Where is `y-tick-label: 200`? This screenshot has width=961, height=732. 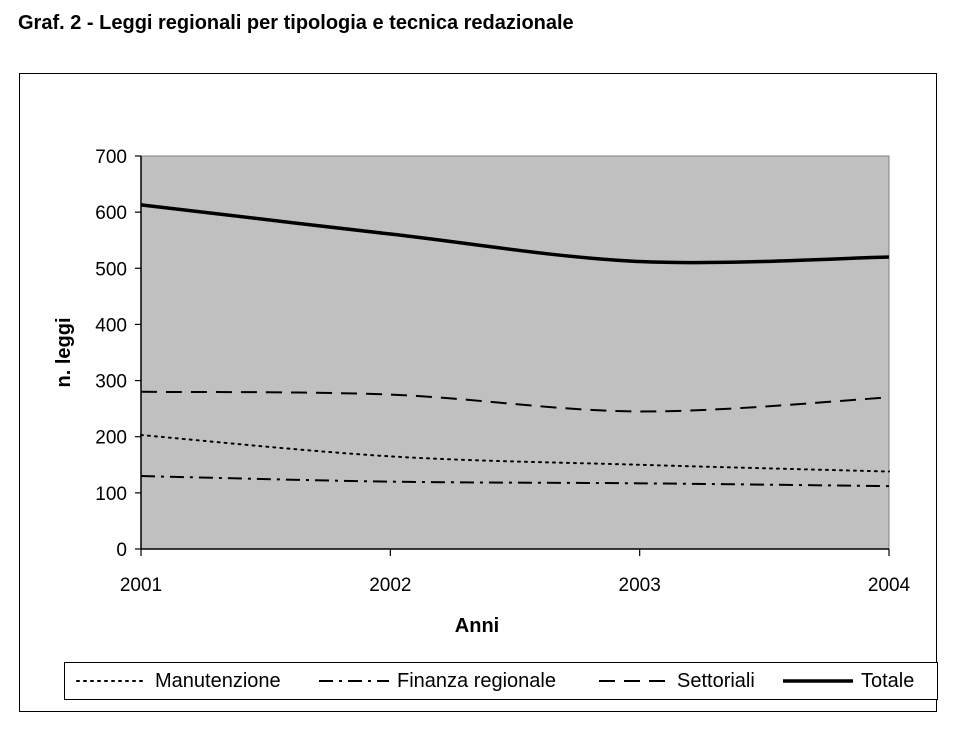 y-tick-label: 200 is located at coordinates (111, 438).